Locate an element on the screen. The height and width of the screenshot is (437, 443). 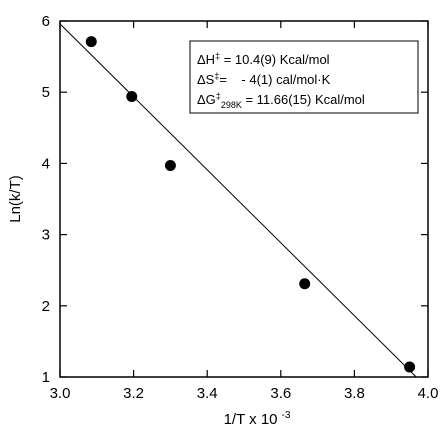
y-tick-label: 2 is located at coordinates (46, 306).